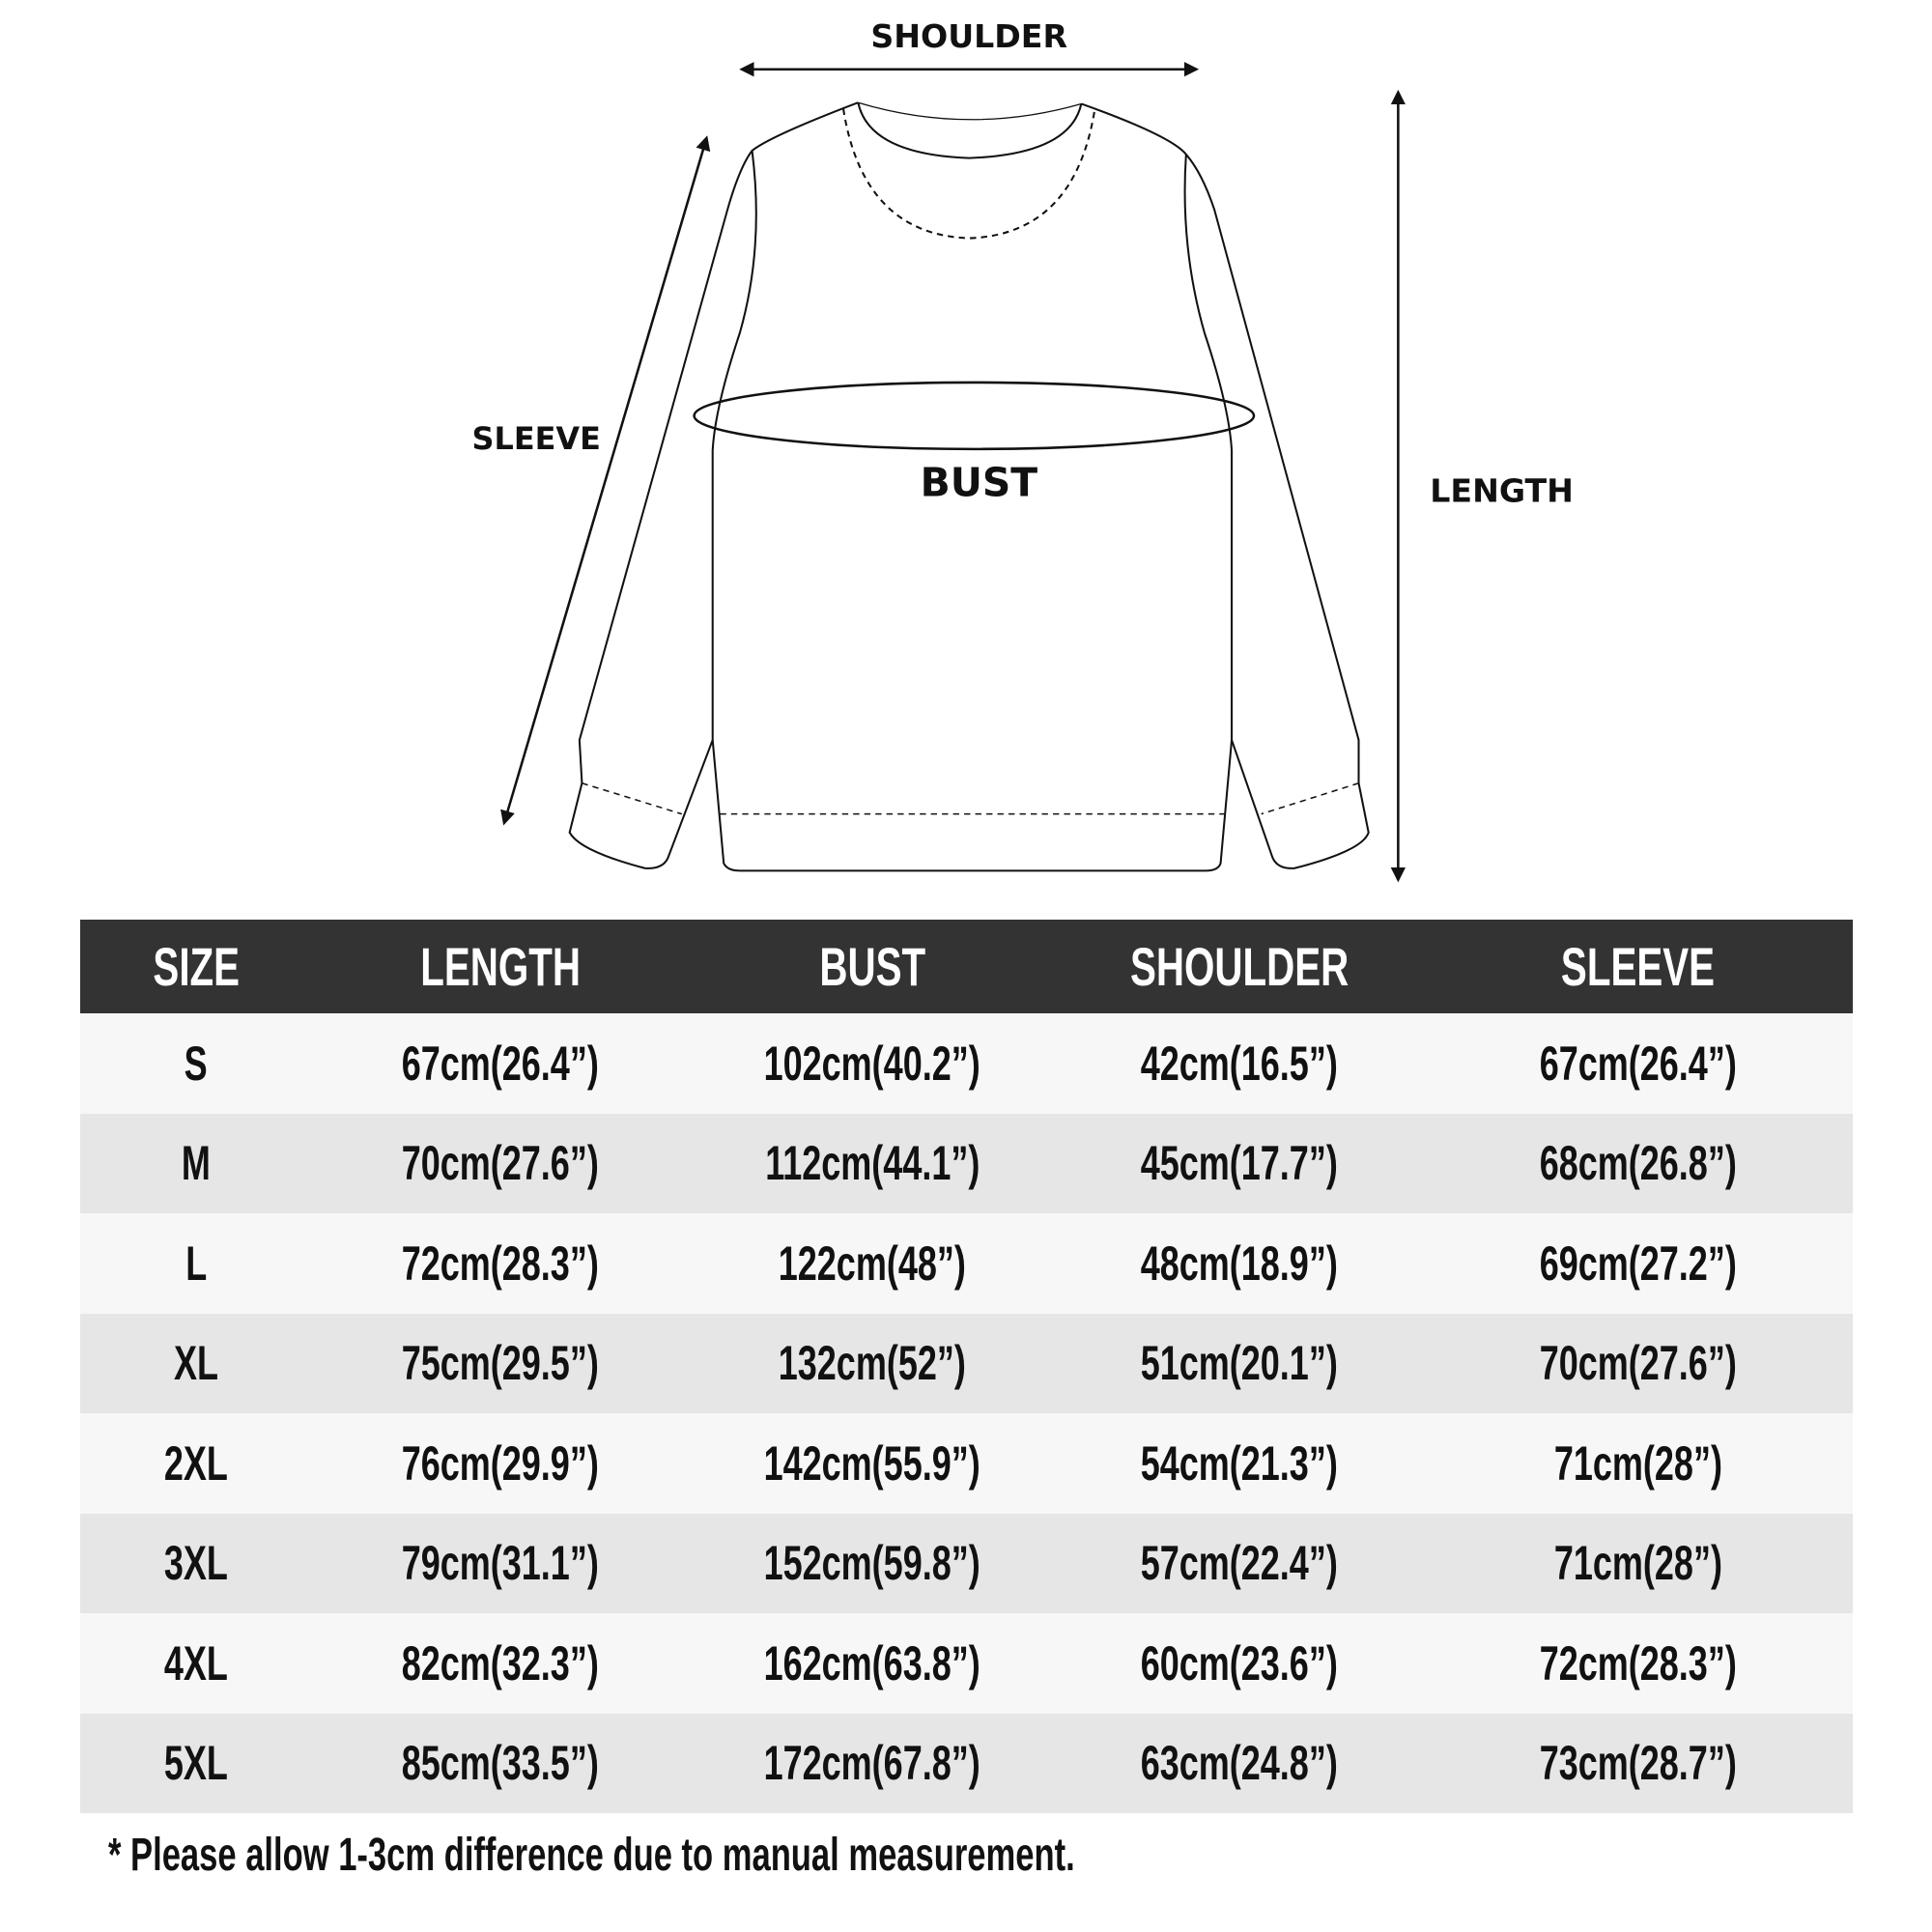 The width and height of the screenshot is (1932, 1932). What do you see at coordinates (1239, 1063) in the screenshot?
I see `cell-shoulder: 42cm(16.5”)` at bounding box center [1239, 1063].